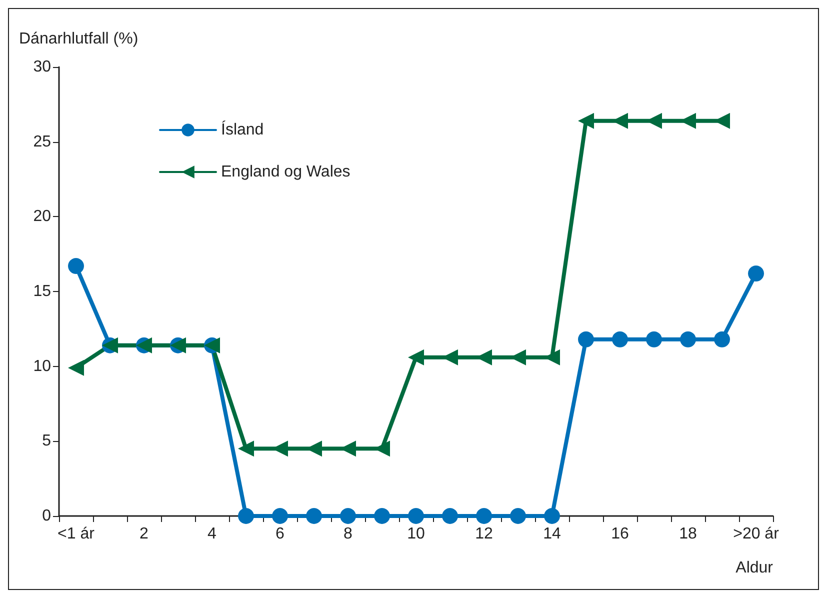 The height and width of the screenshot is (600, 829). Describe the element at coordinates (42, 141) in the screenshot. I see `y-tick-label: 25` at that location.